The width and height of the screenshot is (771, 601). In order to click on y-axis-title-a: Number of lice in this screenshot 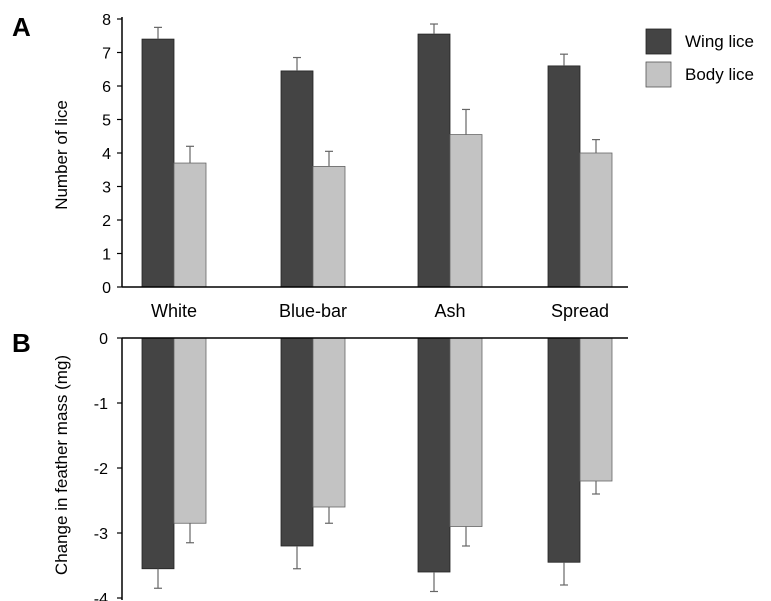, I will do `click(61, 155)`.